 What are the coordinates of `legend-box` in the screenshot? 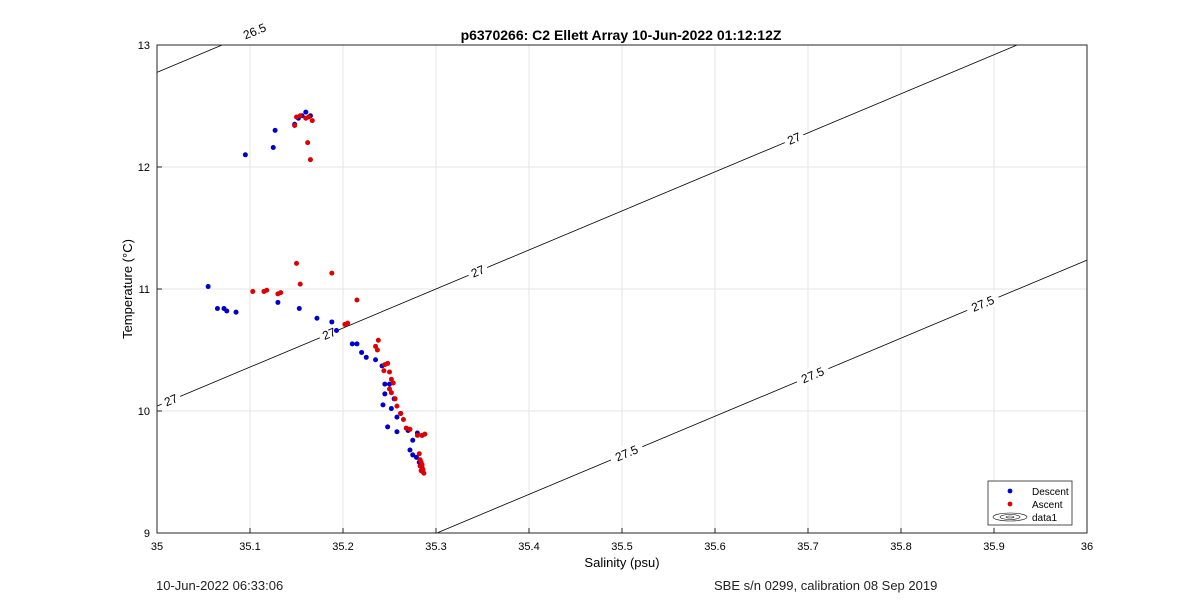 It's located at (1030, 503).